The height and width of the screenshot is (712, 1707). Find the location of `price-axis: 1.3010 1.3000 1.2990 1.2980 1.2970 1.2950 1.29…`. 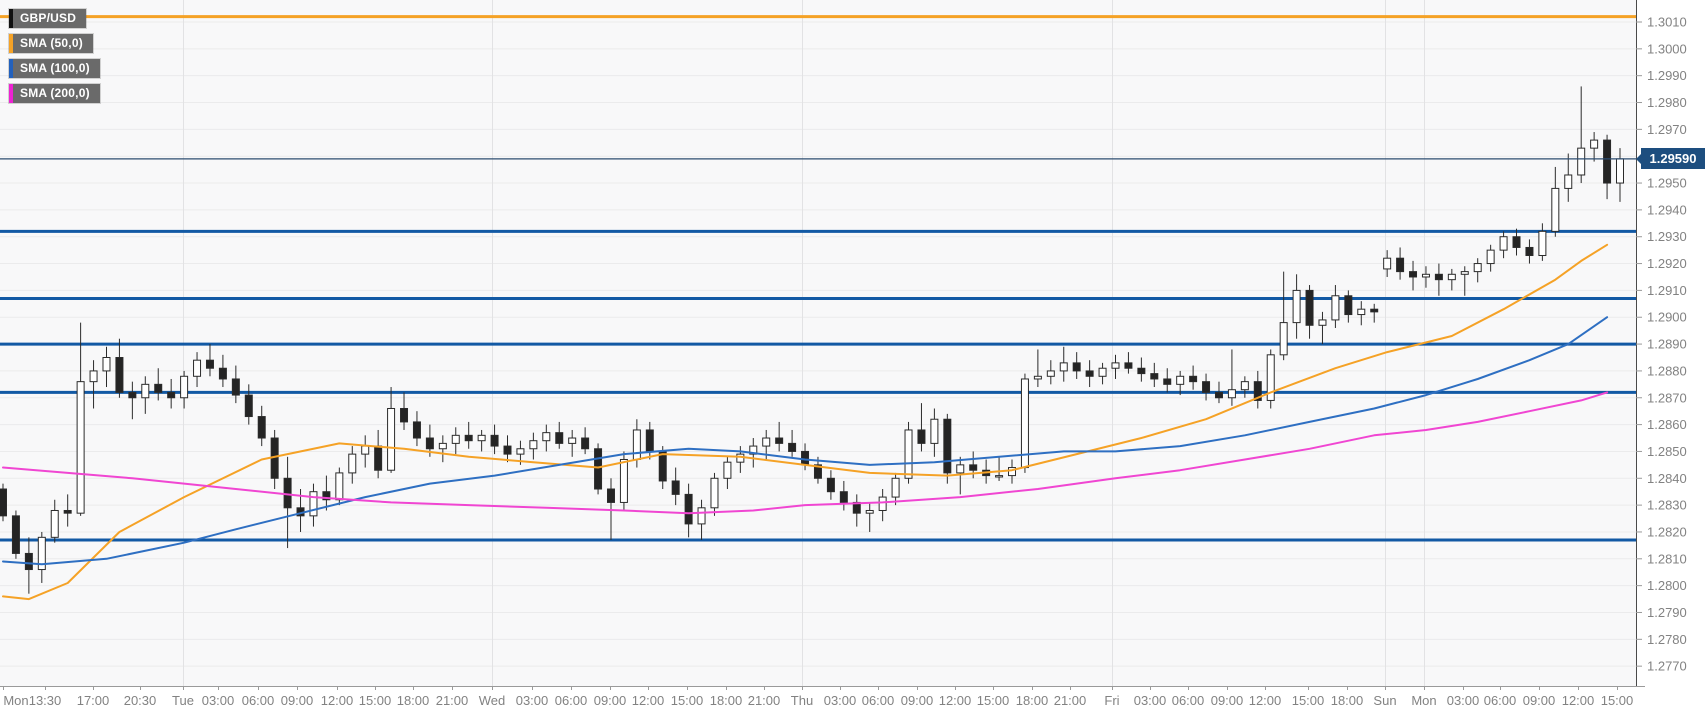

price-axis: 1.3010 1.3000 1.2990 1.2980 1.2970 1.2950 1.29… is located at coordinates (1661, 344).